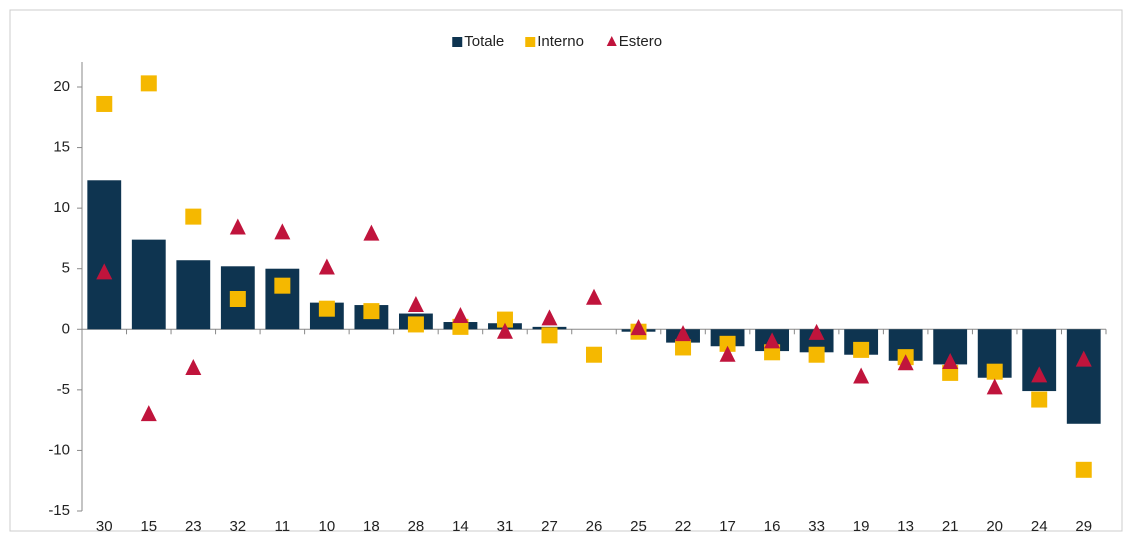  Describe the element at coordinates (1039, 526) in the screenshot. I see `x-tick-label: 24` at that location.